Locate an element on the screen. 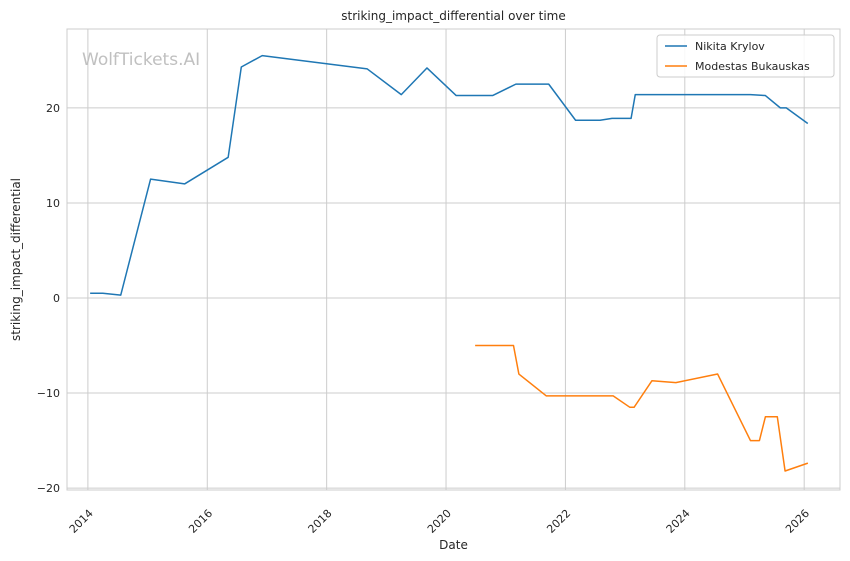  legend-label-0: Nikita Krylov is located at coordinates (730, 46).